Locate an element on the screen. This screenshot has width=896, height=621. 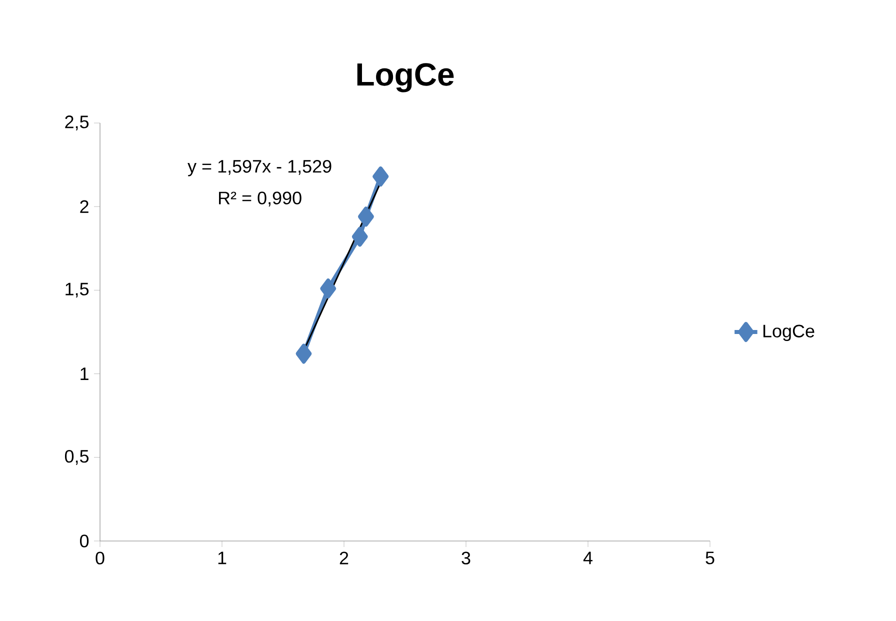
y-tick-label: 1 is located at coordinates (84, 374).